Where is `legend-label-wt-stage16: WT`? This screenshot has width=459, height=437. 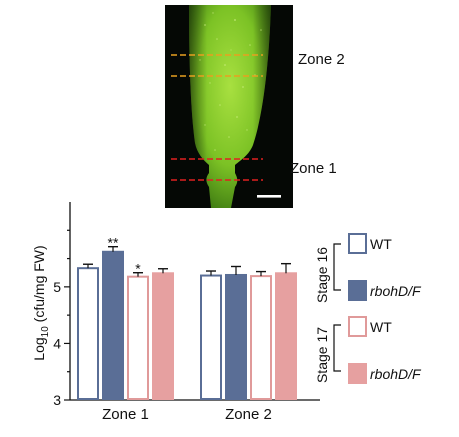 legend-label-wt-stage16: WT is located at coordinates (381, 244).